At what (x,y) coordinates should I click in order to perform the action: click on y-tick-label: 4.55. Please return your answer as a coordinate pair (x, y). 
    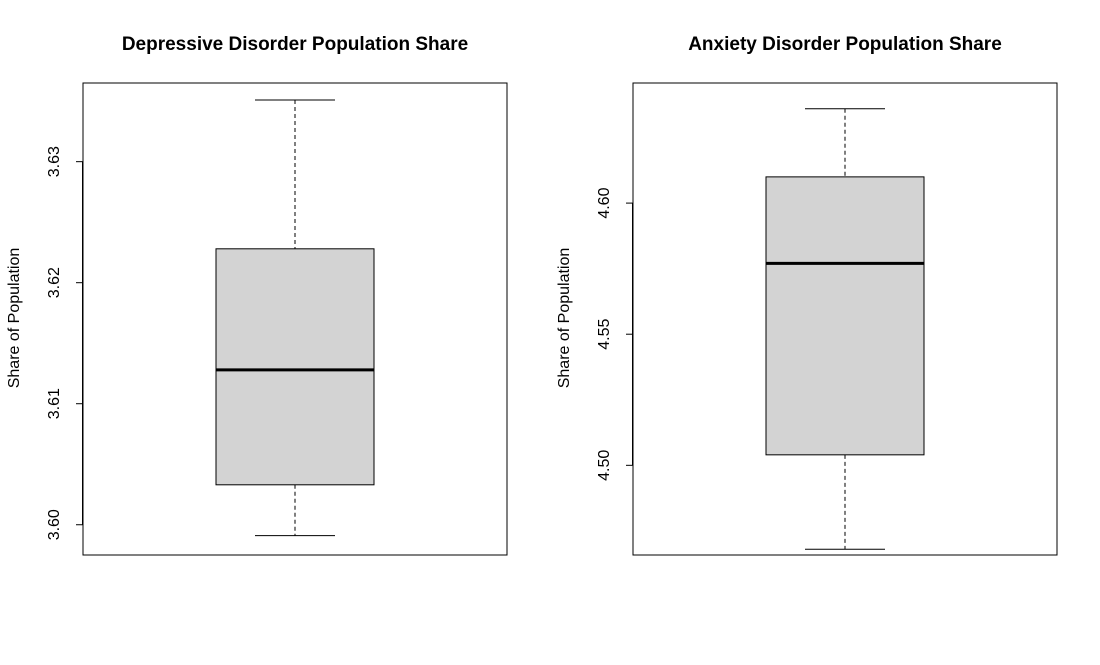
    Looking at the image, I should click on (604, 334).